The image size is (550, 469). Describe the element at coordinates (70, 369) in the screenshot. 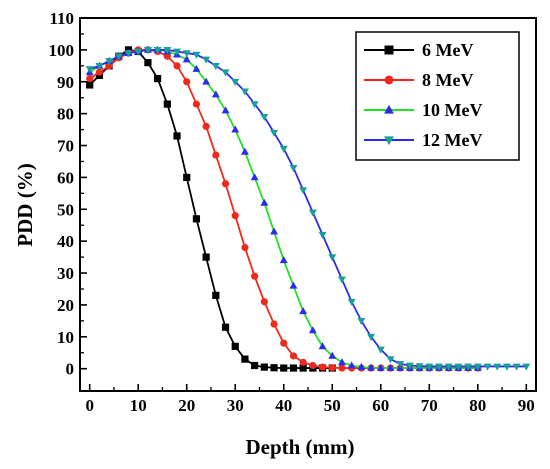

I see `y-tick-label-0: 0` at that location.